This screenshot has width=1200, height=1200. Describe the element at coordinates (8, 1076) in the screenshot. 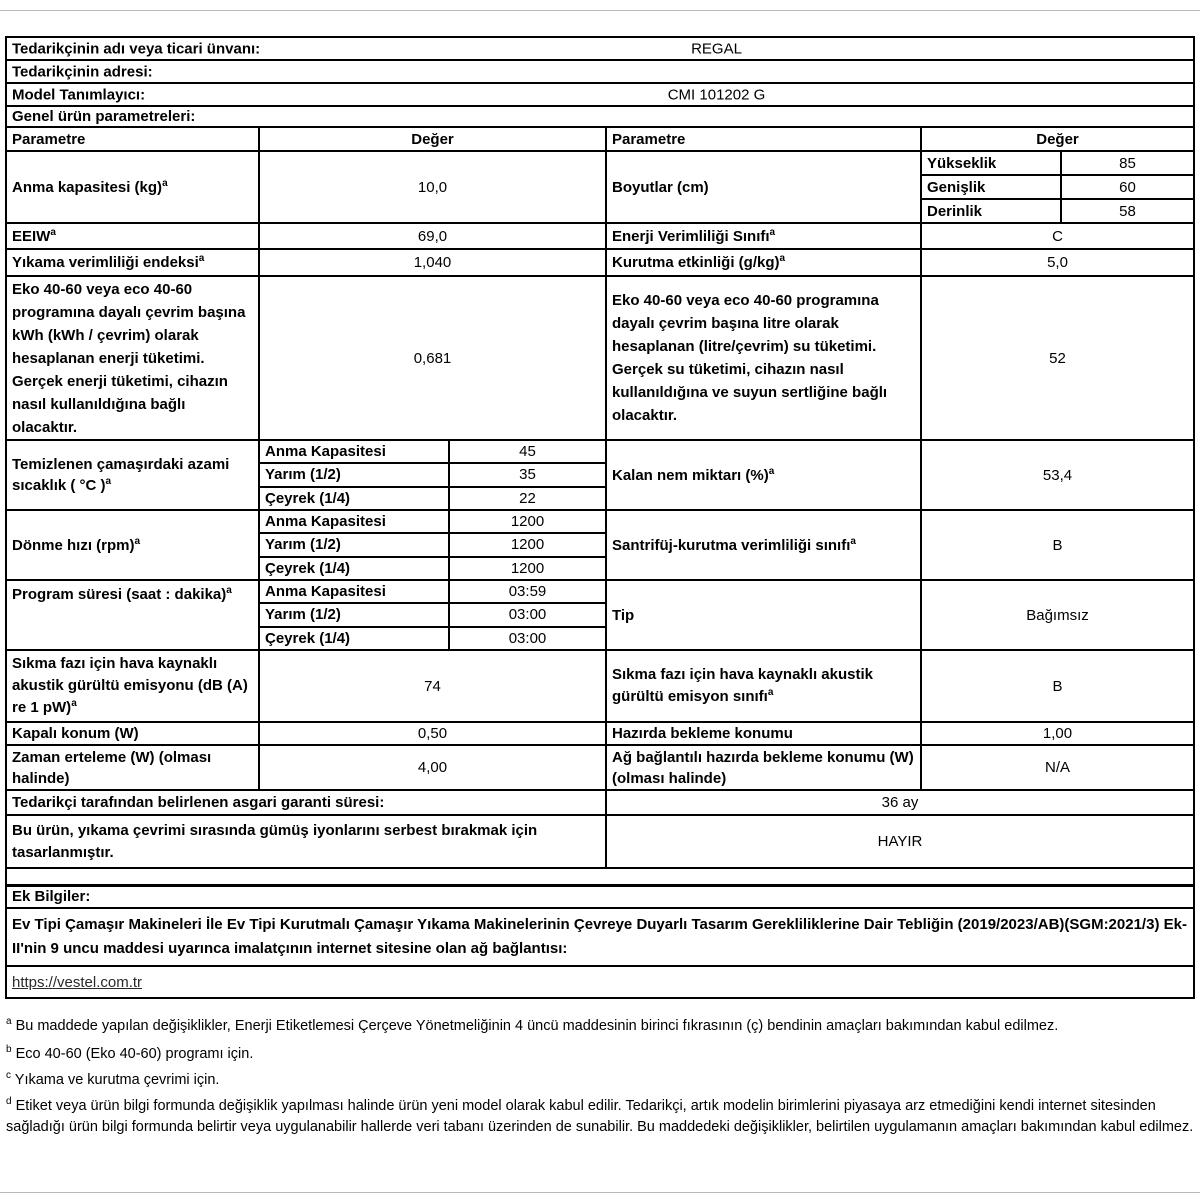

I see `footnote-c-marker: c` at that location.